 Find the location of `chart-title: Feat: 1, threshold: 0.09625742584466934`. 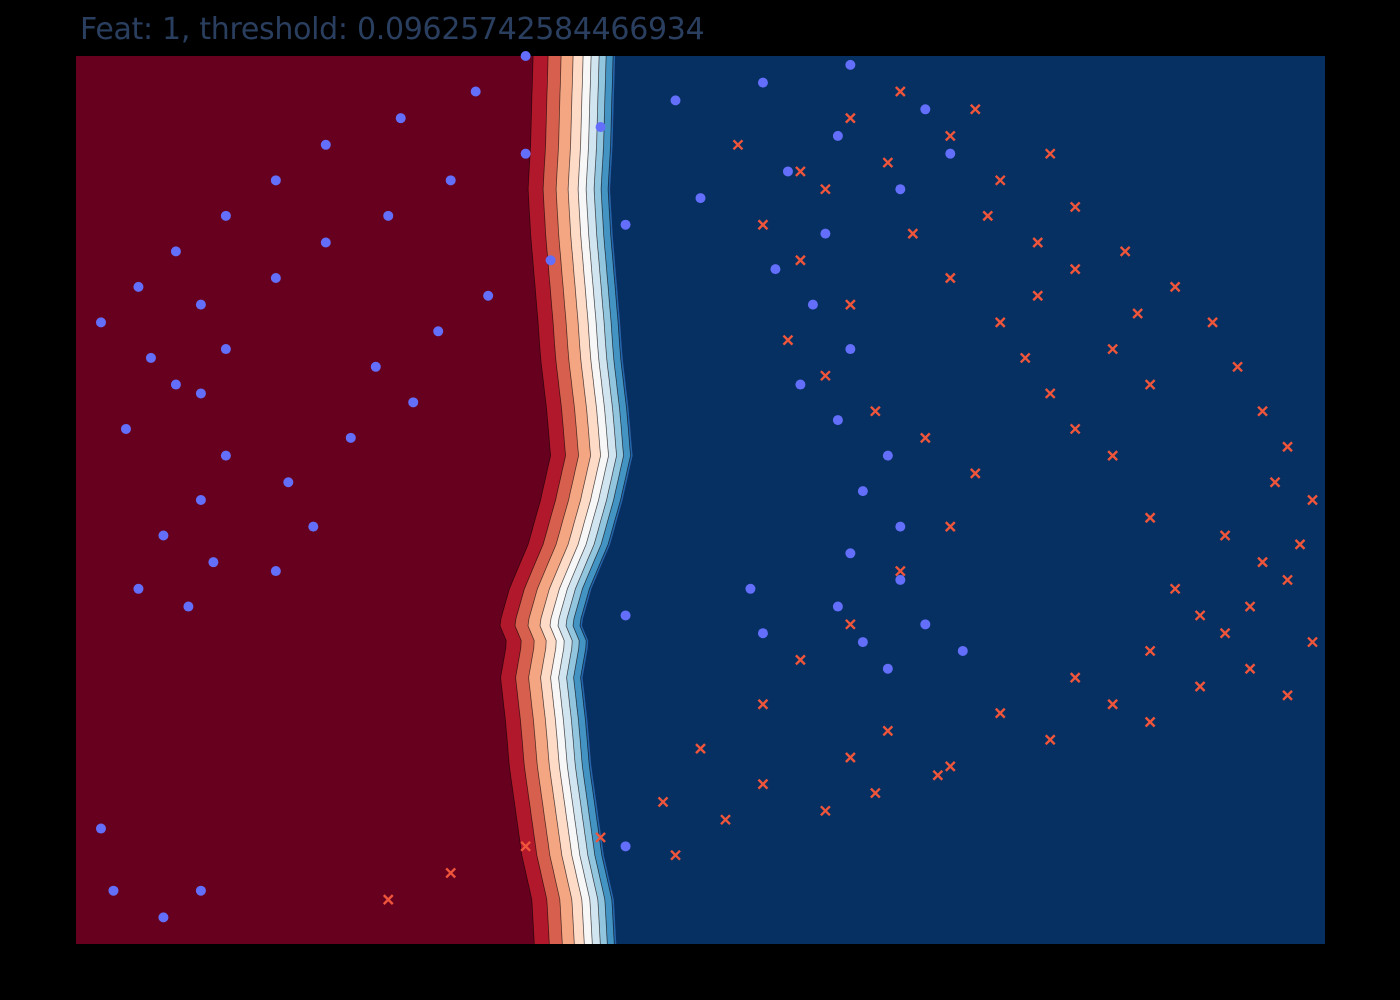

chart-title: Feat: 1, threshold: 0.09625742584466934 is located at coordinates (392, 29).